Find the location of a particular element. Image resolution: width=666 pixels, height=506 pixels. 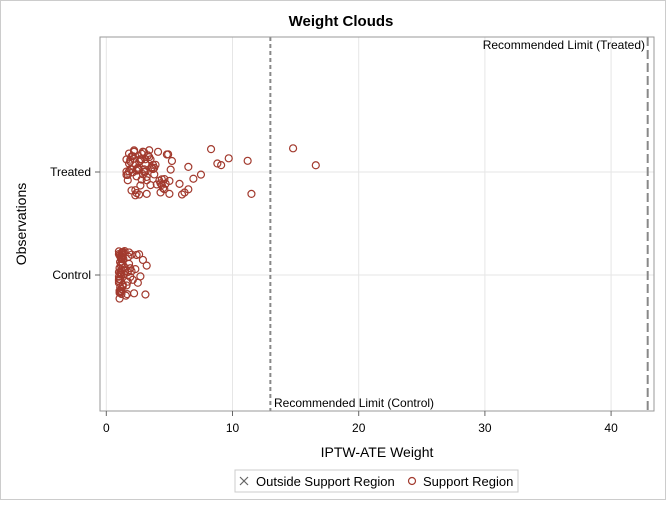

x-axis: 0 10 20 30 40 is located at coordinates (360, 423).